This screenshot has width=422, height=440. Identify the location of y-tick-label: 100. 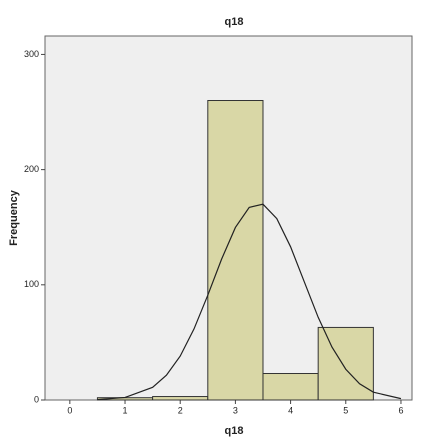
(31, 284).